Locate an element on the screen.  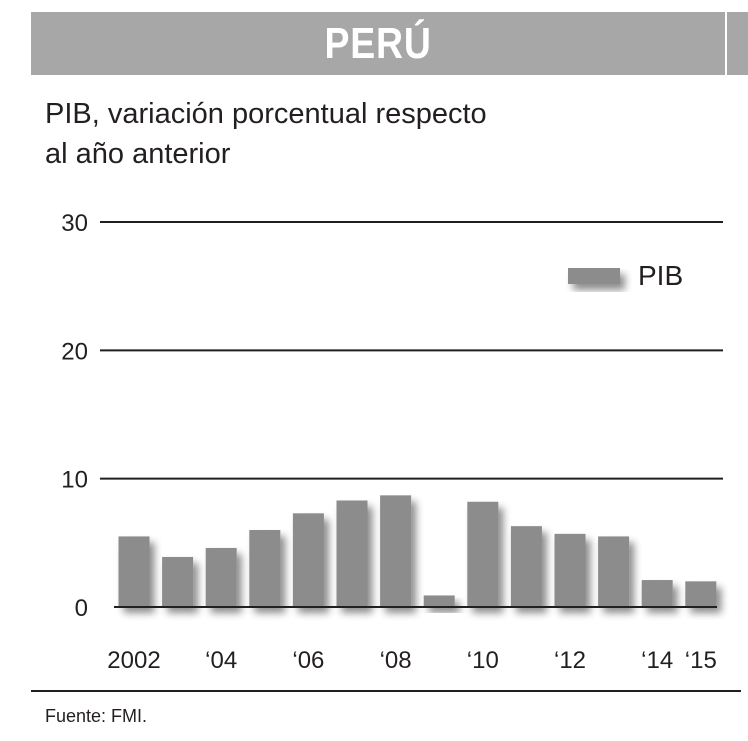
bar-2014 is located at coordinates (657, 593).